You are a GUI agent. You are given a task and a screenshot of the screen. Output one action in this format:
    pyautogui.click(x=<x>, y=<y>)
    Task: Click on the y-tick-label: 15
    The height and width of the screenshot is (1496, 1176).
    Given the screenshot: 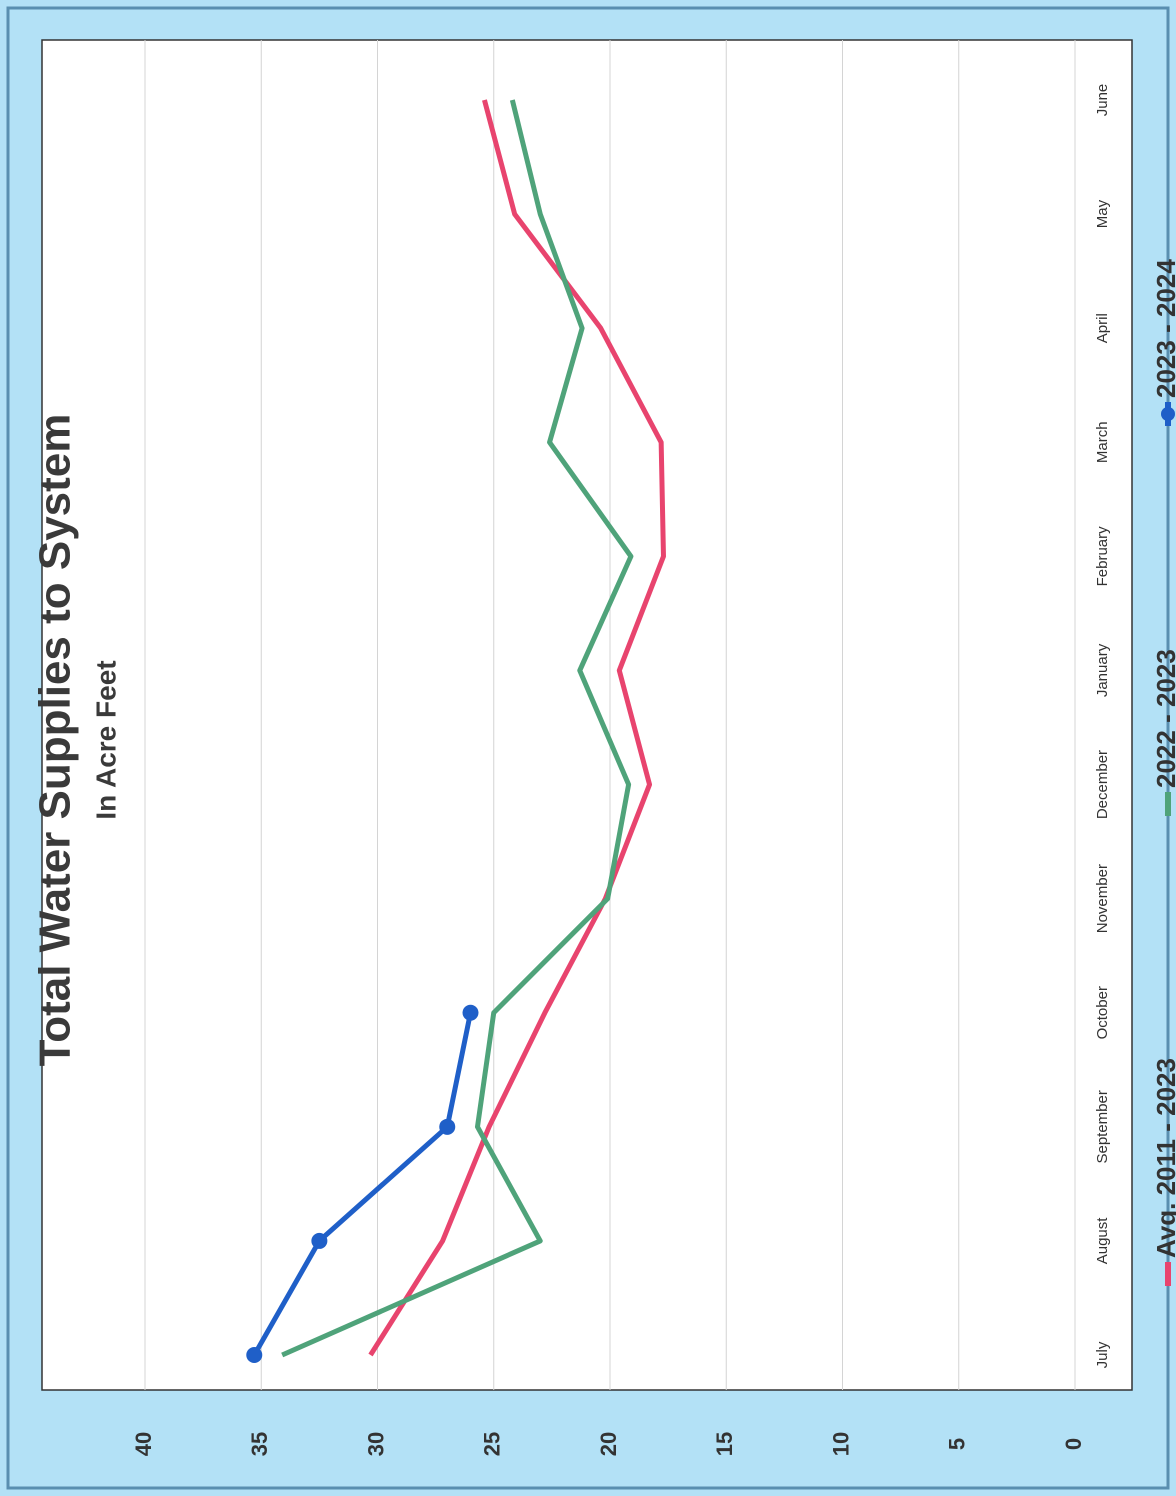 What is the action you would take?
    pyautogui.click(x=724, y=1444)
    